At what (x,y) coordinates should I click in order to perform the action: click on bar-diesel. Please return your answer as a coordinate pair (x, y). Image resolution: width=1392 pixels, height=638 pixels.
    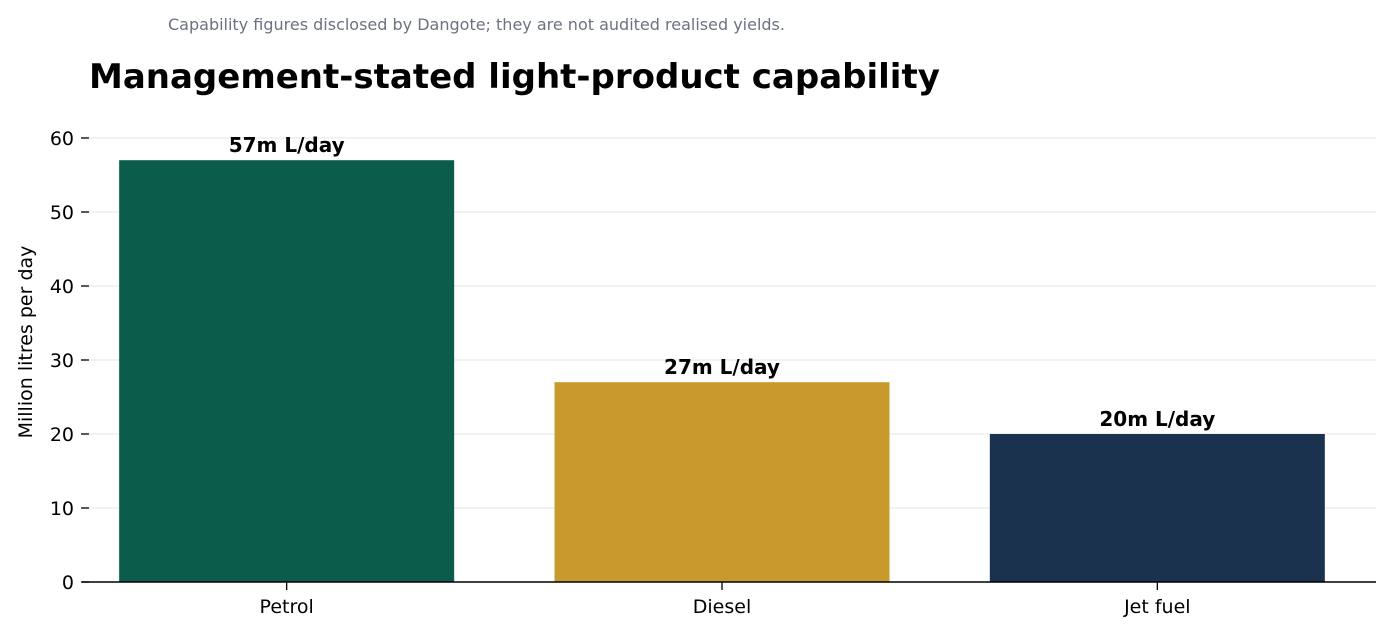
    Looking at the image, I should click on (722, 482).